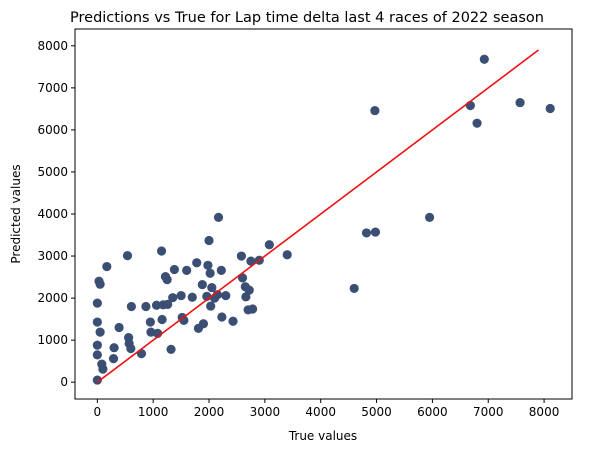 The width and height of the screenshot is (605, 453). I want to click on y-tick-label: 0, so click(64, 382).